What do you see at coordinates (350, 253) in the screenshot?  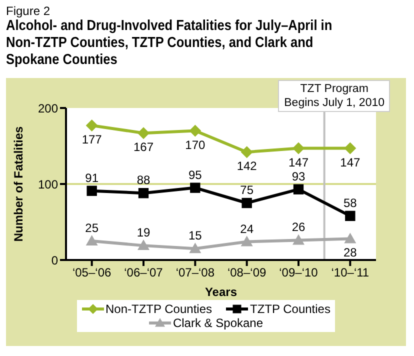 I see `data-label: 28` at bounding box center [350, 253].